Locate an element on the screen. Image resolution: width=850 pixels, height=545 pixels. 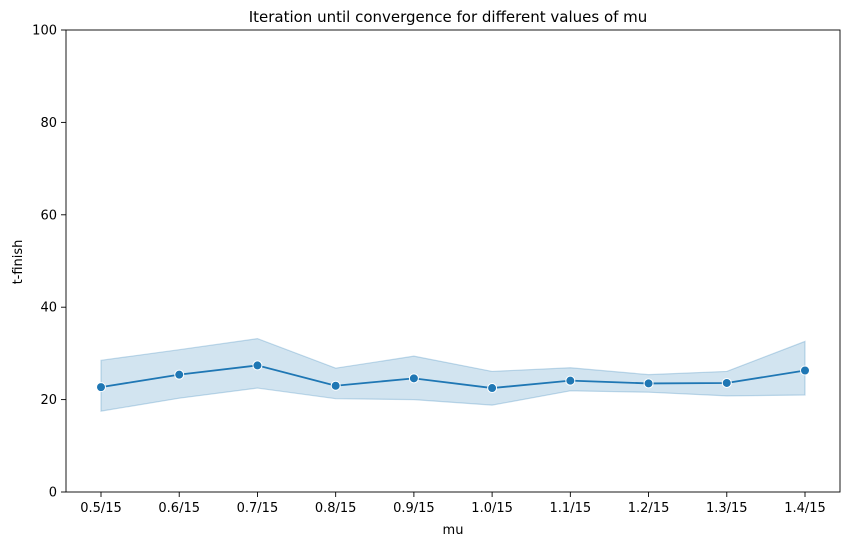
series-line is located at coordinates (453, 376).